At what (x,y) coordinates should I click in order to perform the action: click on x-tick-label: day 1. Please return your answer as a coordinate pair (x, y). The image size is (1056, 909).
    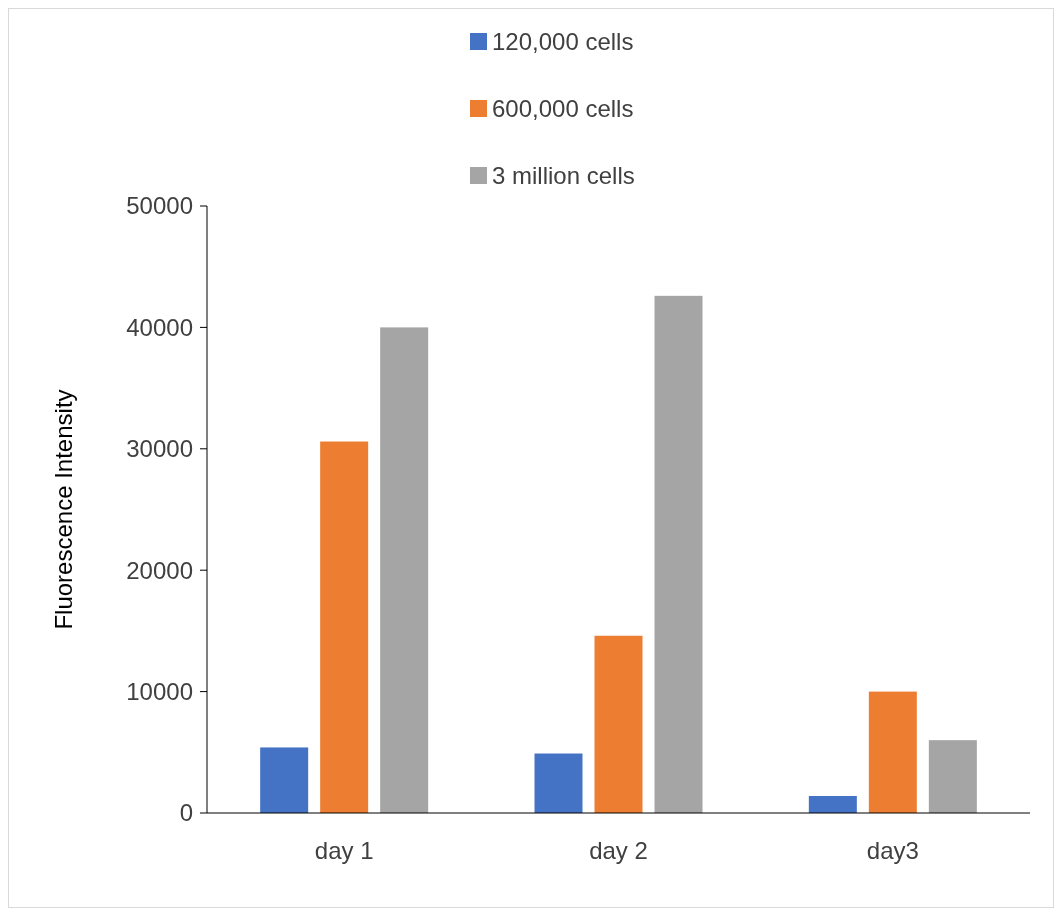
    Looking at the image, I should click on (344, 850).